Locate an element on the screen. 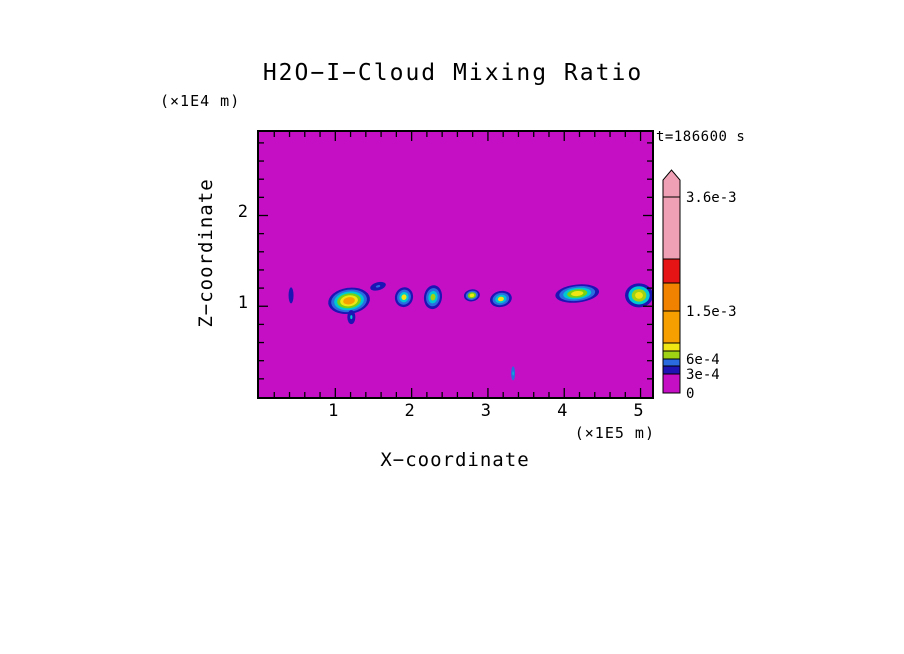  colorbar-label: 0 is located at coordinates (690, 394).